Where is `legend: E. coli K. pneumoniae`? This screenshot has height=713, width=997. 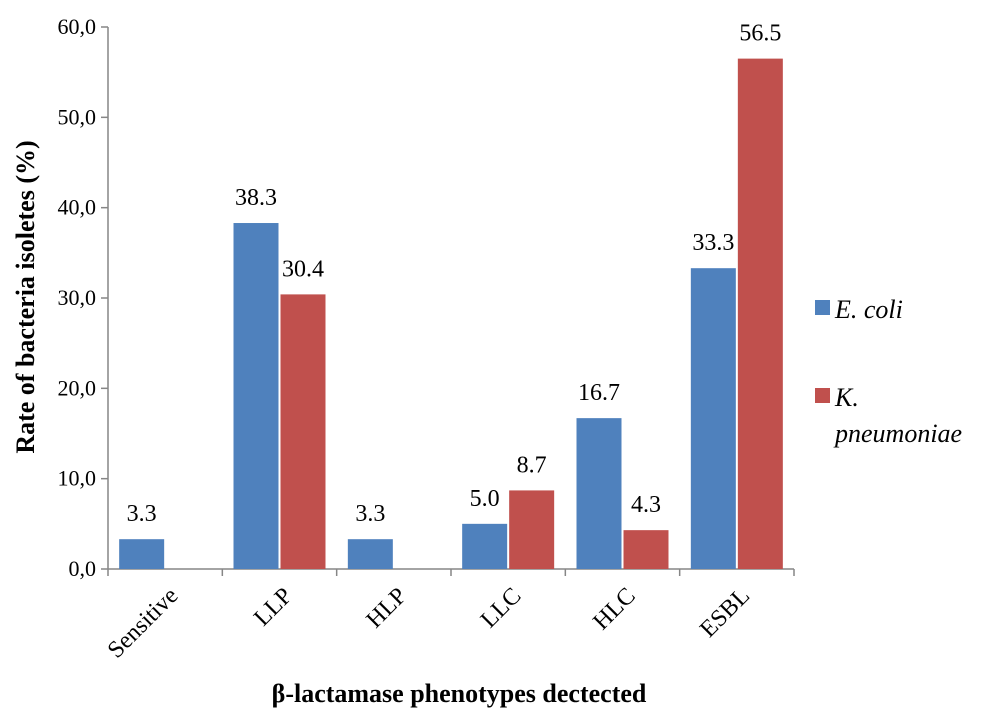
legend: E. coli K. pneumoniae is located at coordinates (888, 371).